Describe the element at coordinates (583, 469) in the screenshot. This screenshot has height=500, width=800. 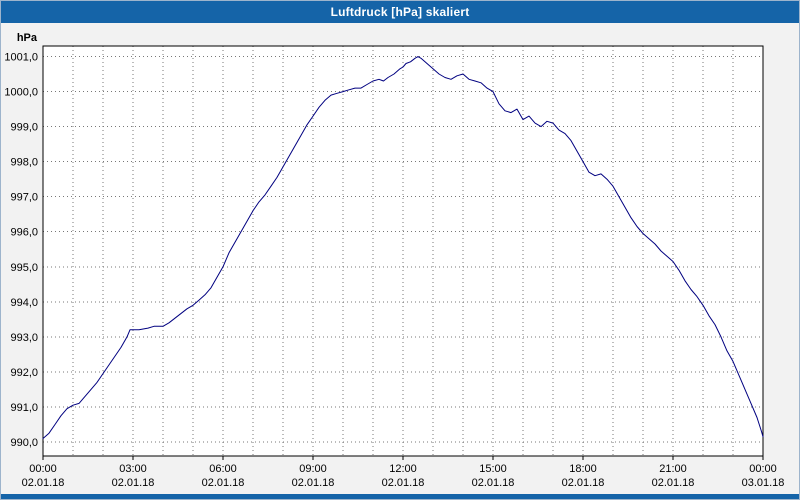
I see `x-tick-time-label: 18:00` at that location.